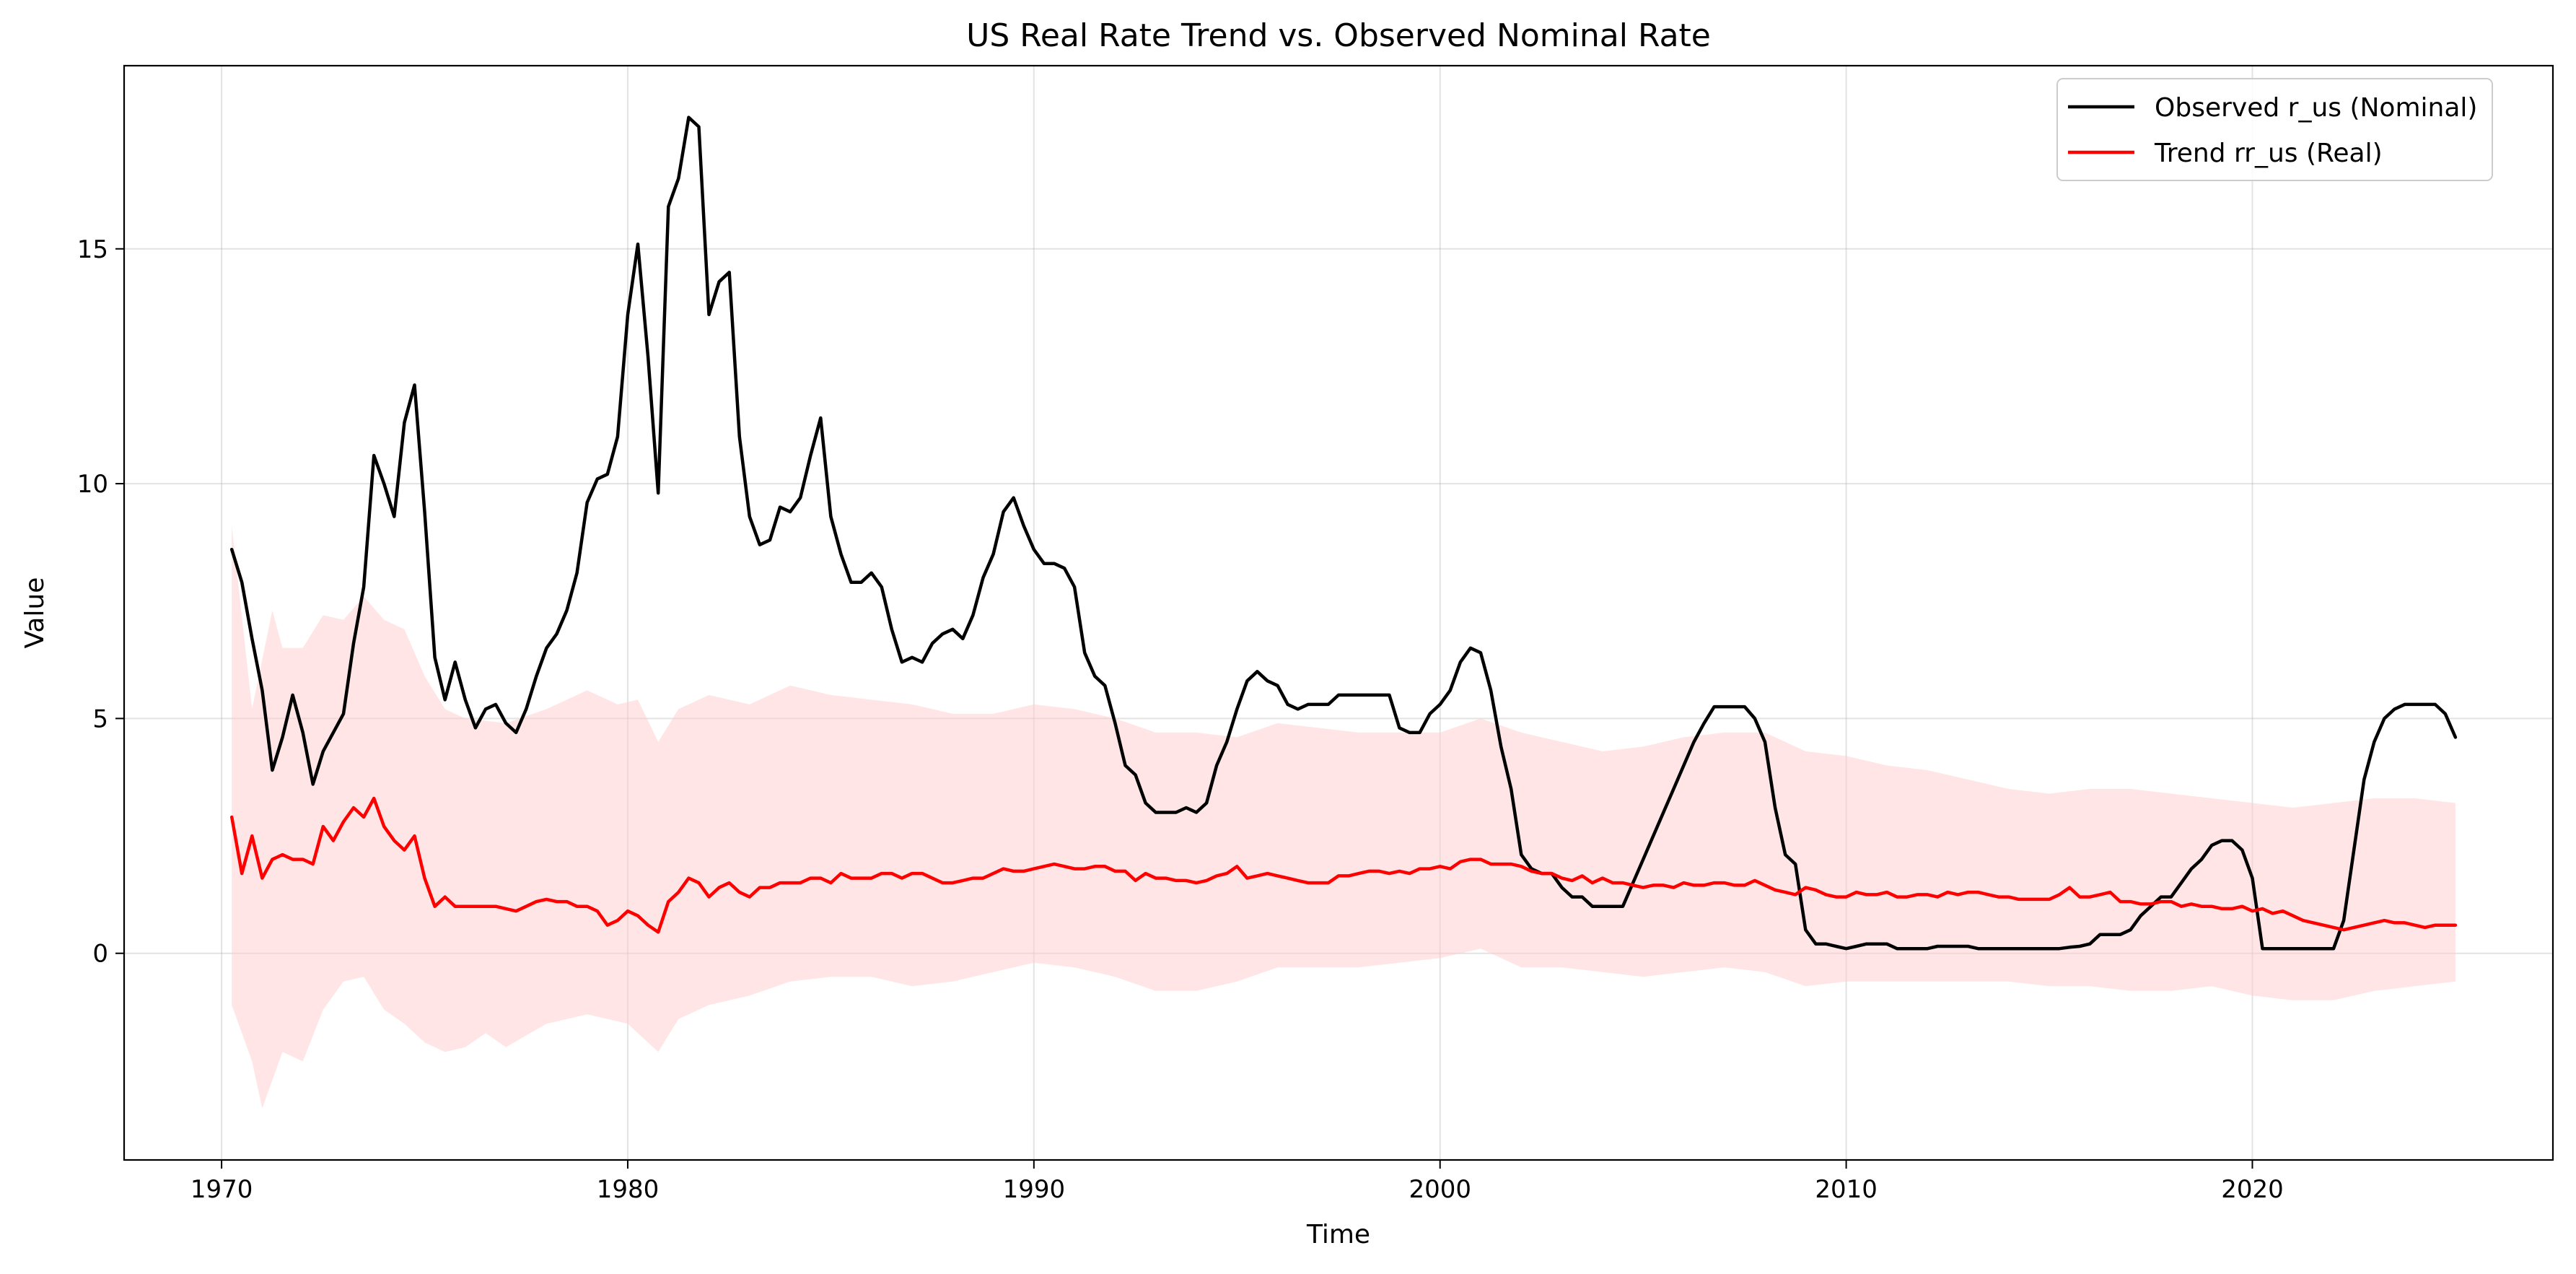 The height and width of the screenshot is (1274, 2576). What do you see at coordinates (92, 485) in the screenshot?
I see `y-tick-label: 10` at bounding box center [92, 485].